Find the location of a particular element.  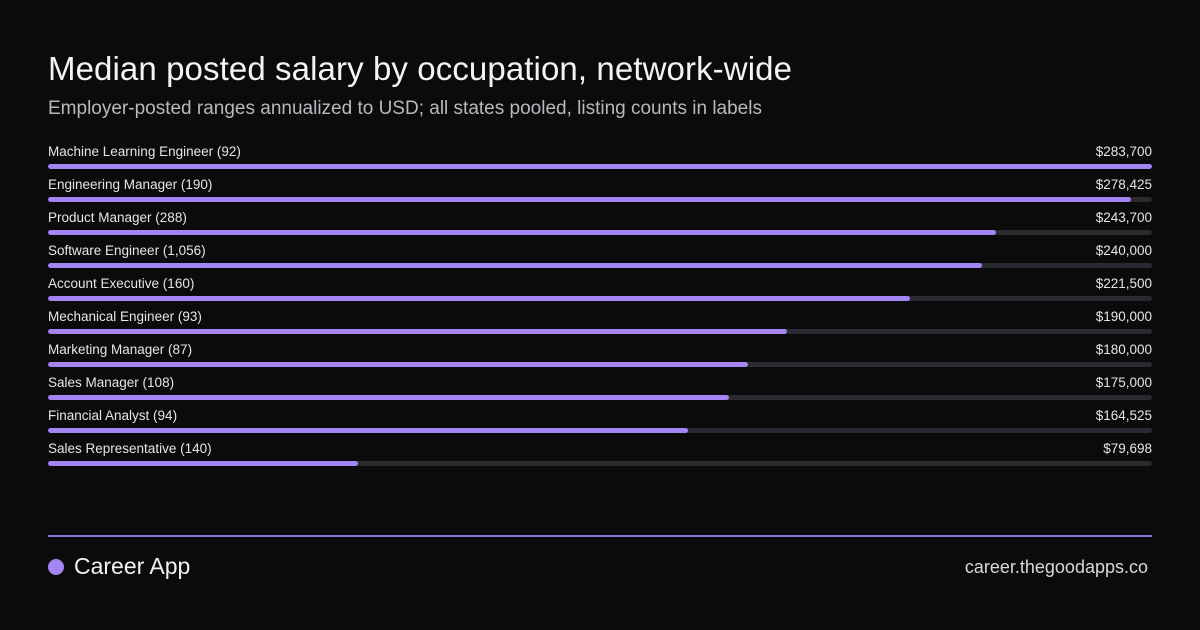

brand: Career App is located at coordinates (119, 566).